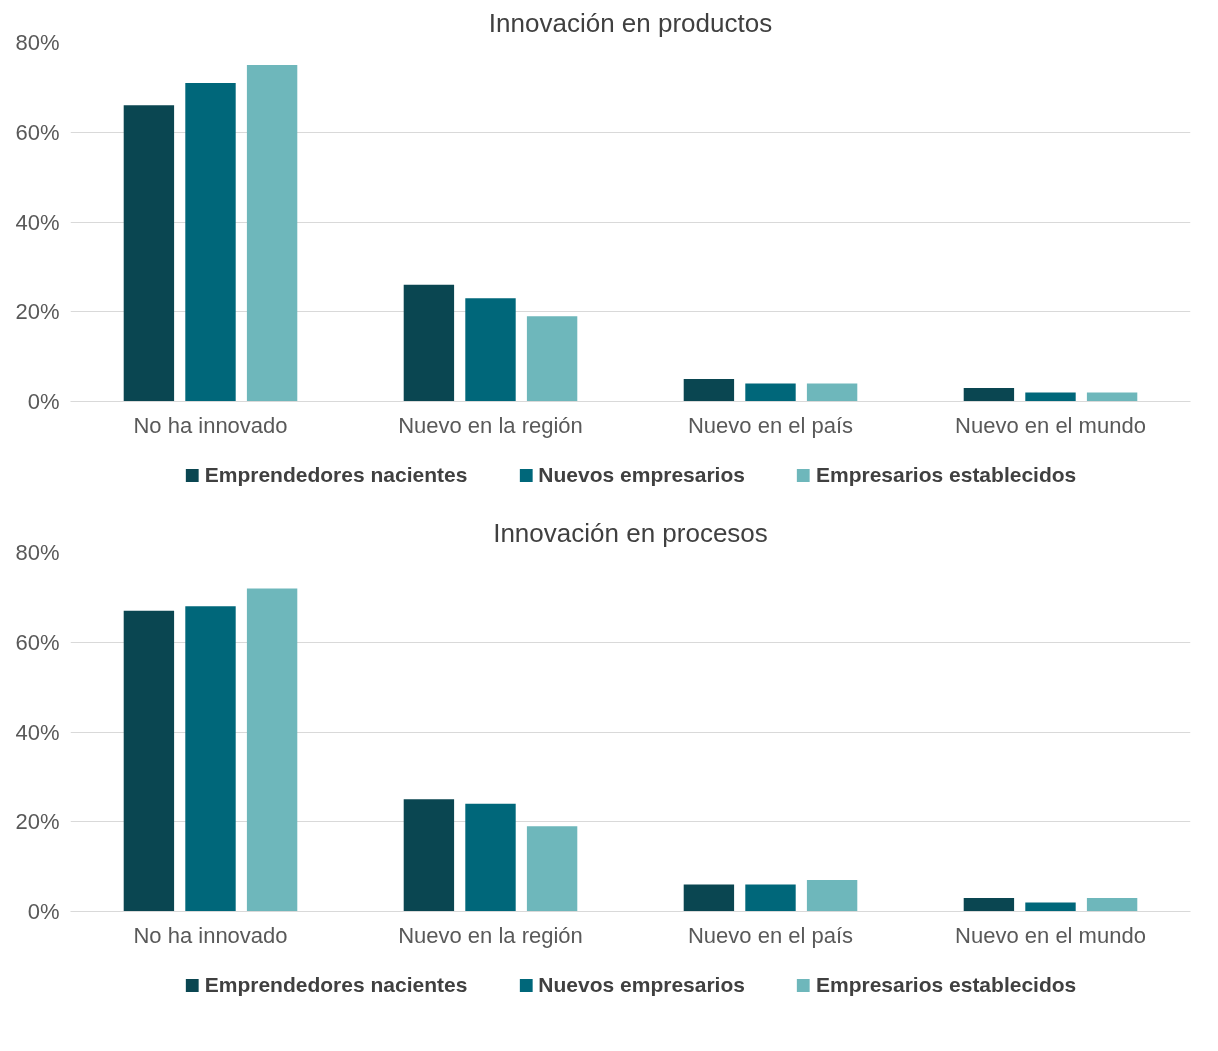  Describe the element at coordinates (630, 22) in the screenshot. I see `chart-title: Innovación en productos` at that location.